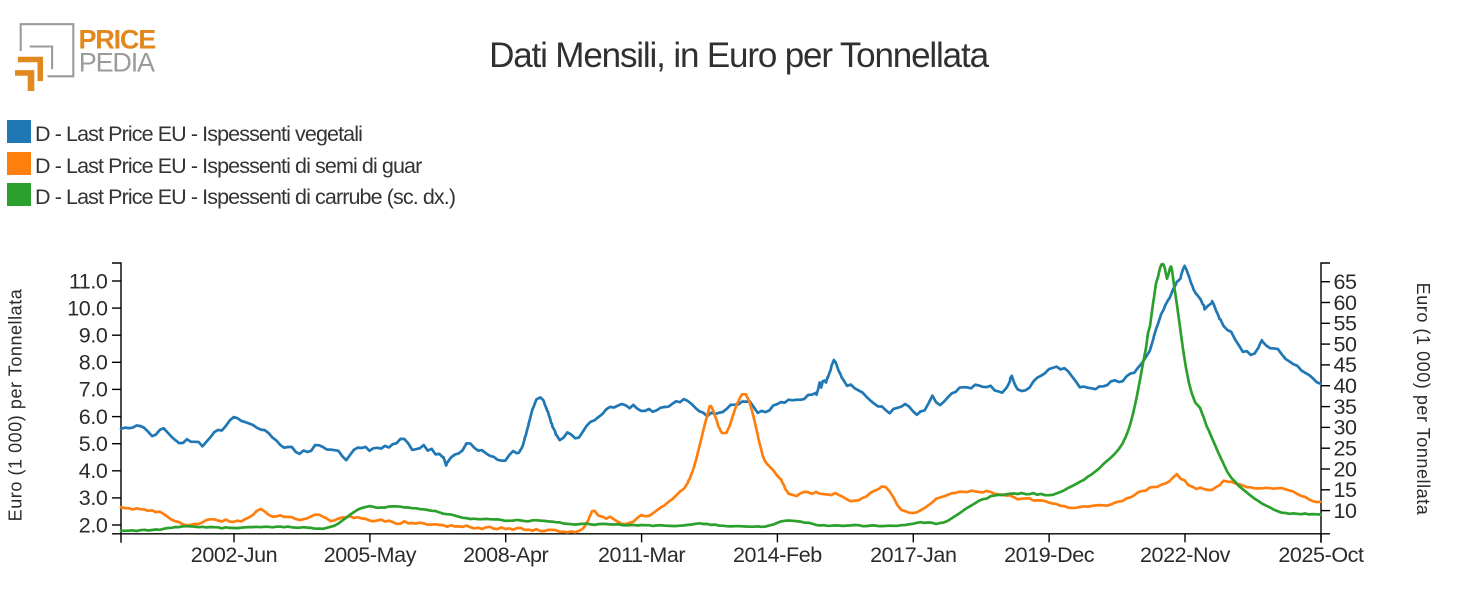 This screenshot has width=1477, height=615. What do you see at coordinates (93, 498) in the screenshot?
I see `svg-text: 3.0` at bounding box center [93, 498].